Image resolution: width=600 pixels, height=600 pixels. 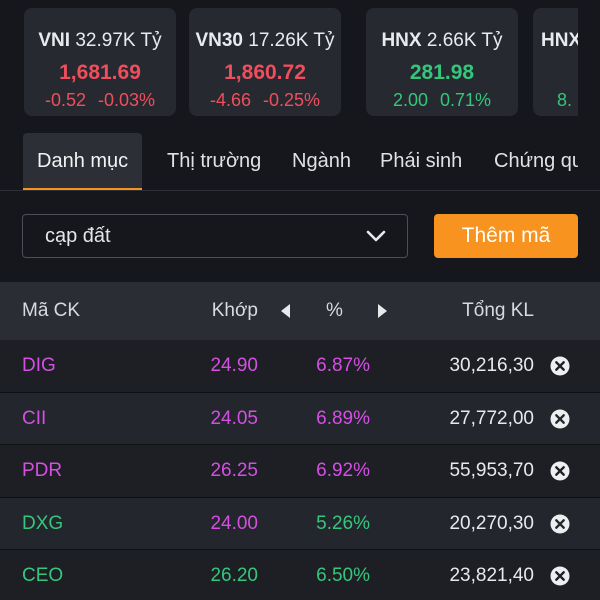 I want to click on row-price: 24.05, so click(x=234, y=418).